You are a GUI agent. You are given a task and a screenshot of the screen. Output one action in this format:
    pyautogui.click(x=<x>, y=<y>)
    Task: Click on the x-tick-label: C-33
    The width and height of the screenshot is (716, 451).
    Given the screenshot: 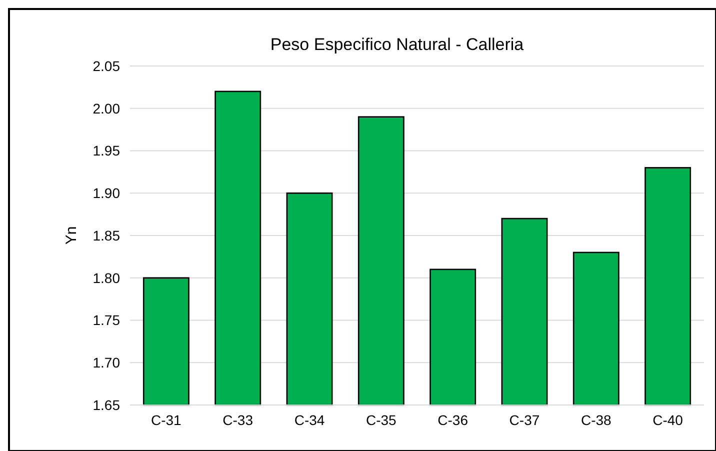 What is the action you would take?
    pyautogui.click(x=238, y=420)
    